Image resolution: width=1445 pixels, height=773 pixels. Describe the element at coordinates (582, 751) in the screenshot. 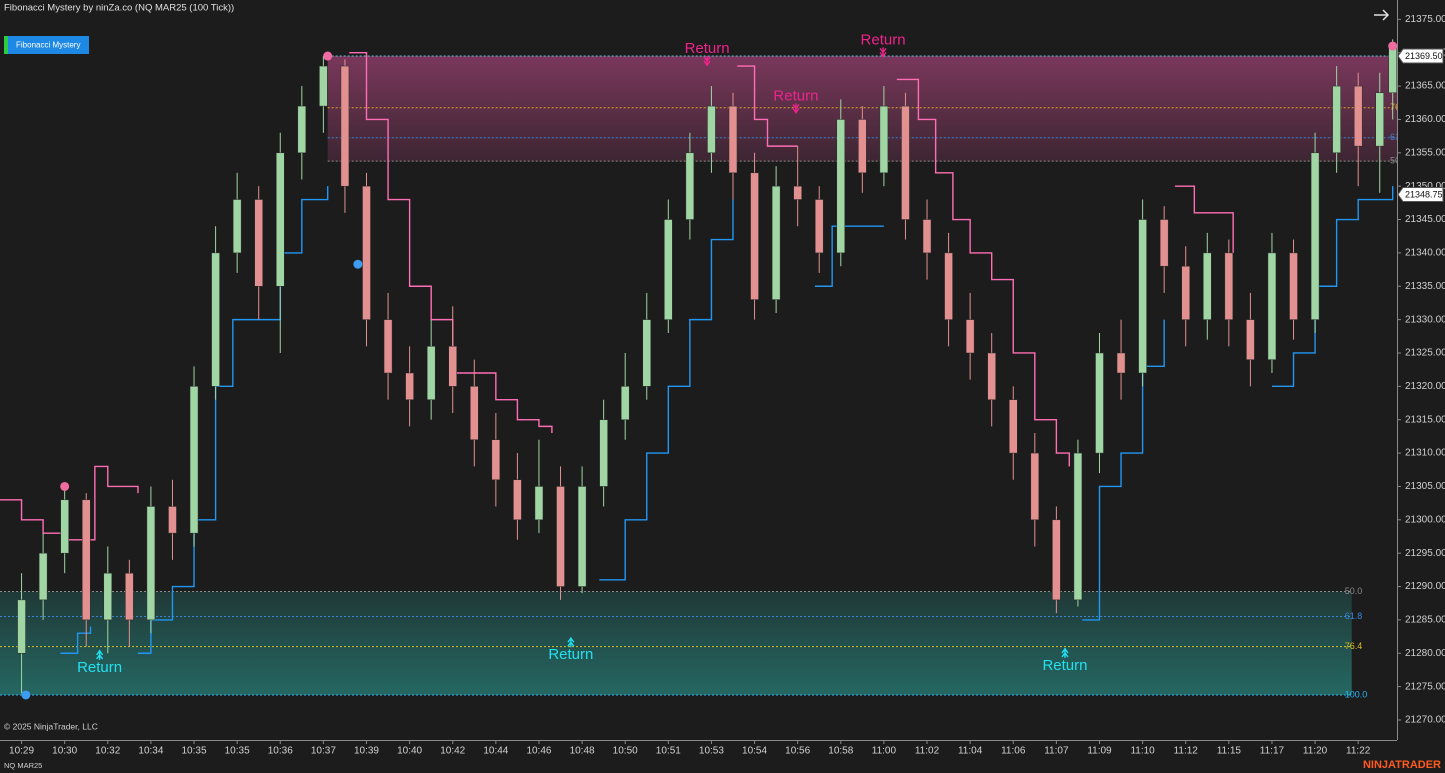

I see `x-tick-label: 10:48` at that location.